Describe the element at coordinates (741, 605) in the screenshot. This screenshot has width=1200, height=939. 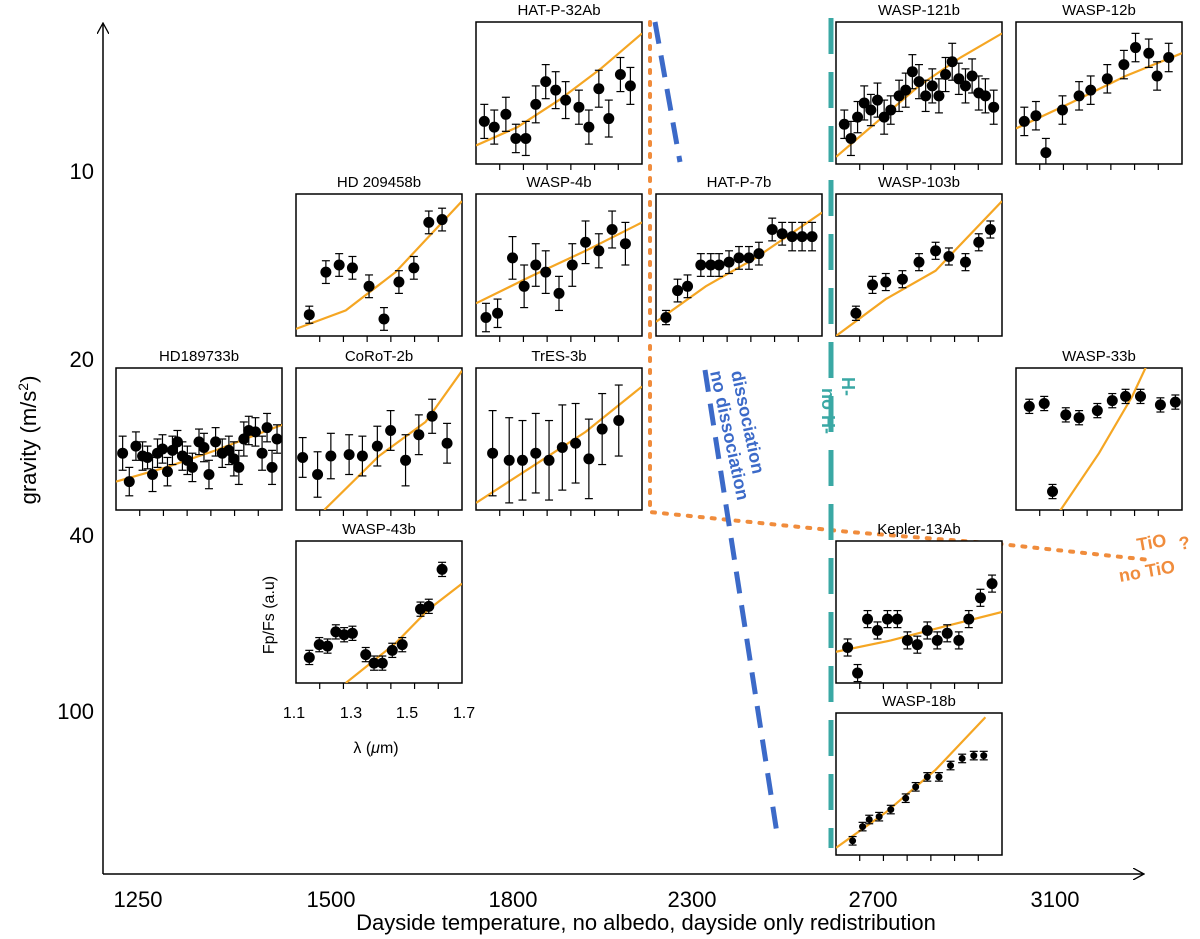
I see `dissociation-boundary-lower` at that location.